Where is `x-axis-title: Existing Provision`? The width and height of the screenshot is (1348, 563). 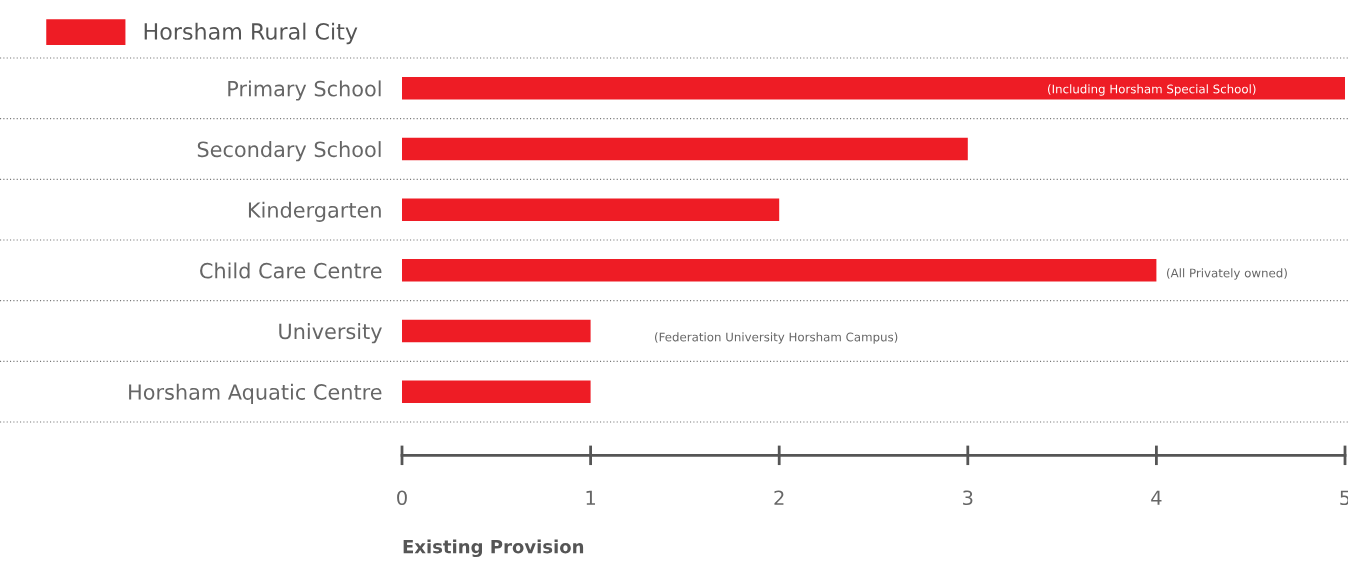
x-axis-title: Existing Provision is located at coordinates (493, 548).